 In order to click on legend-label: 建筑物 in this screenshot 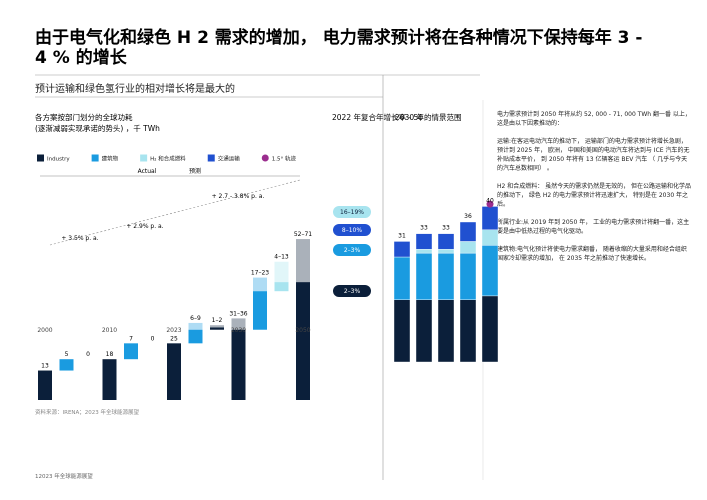, I will do `click(110, 159)`.